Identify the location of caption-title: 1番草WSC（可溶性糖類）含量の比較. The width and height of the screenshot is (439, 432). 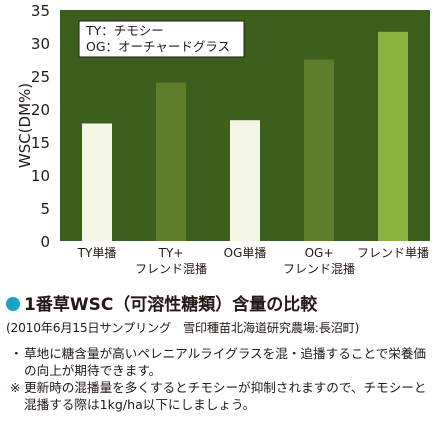
(171, 305).